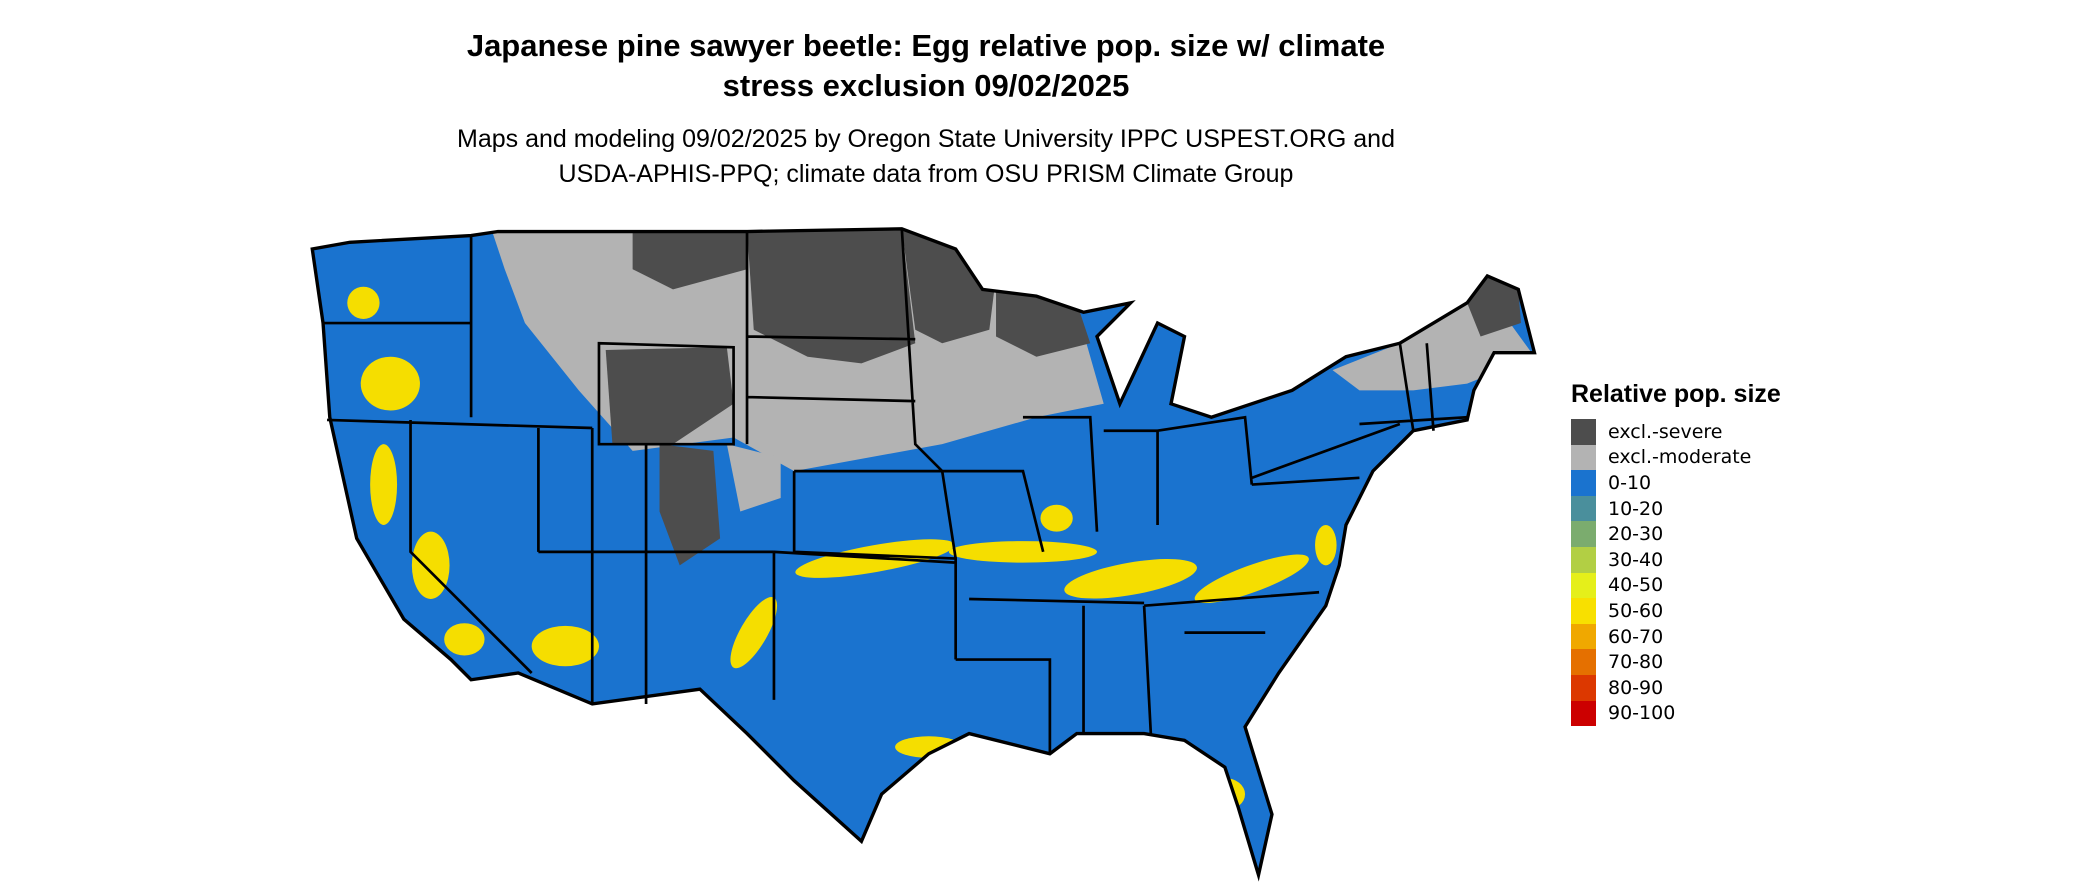 The image size is (2100, 892). What do you see at coordinates (1680, 457) in the screenshot?
I see `legend-label: excl.-moderate` at bounding box center [1680, 457].